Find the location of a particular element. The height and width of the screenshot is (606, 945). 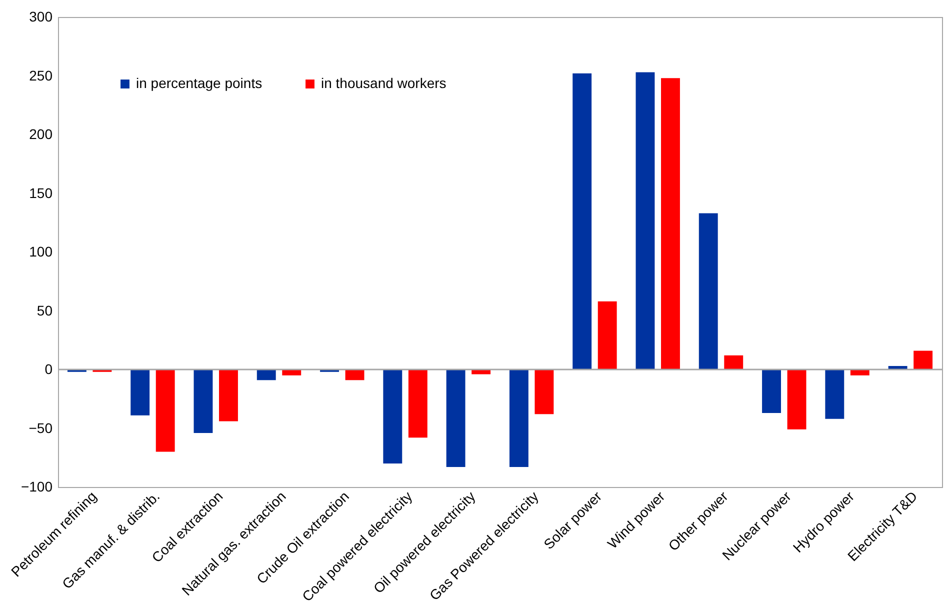

y-tick-label: 250 is located at coordinates (41, 75).